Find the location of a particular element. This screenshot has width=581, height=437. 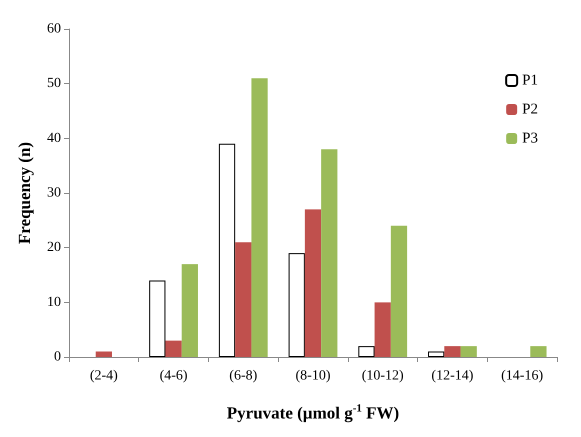

y-tick-label: 50 is located at coordinates (54, 84).